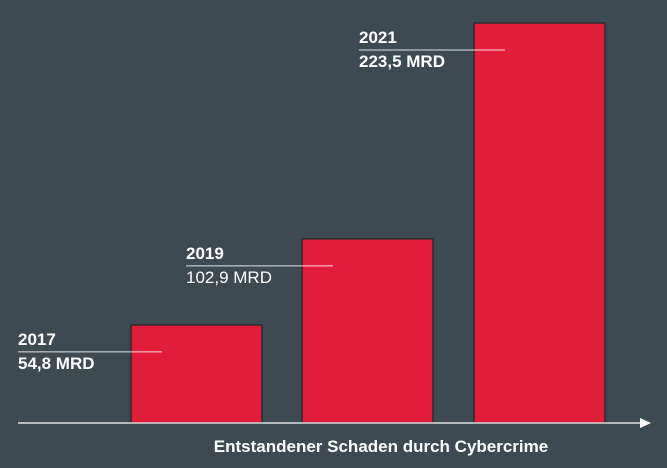 The width and height of the screenshot is (667, 468). Describe the element at coordinates (229, 277) in the screenshot. I see `data-label-2019: 102,9 MRD` at that location.